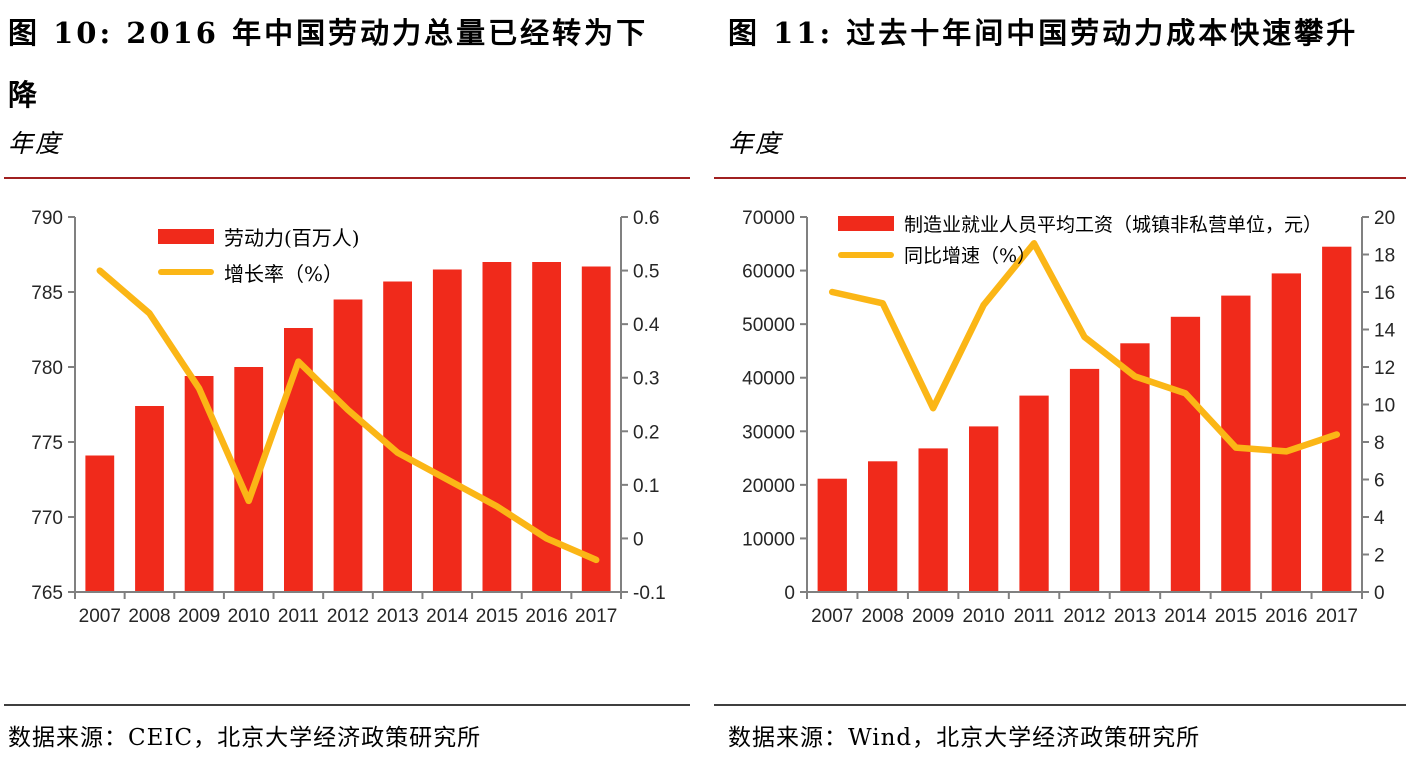 The width and height of the screenshot is (1410, 768). Describe the element at coordinates (649, 593) in the screenshot. I see `svg-text: -0.1` at that location.